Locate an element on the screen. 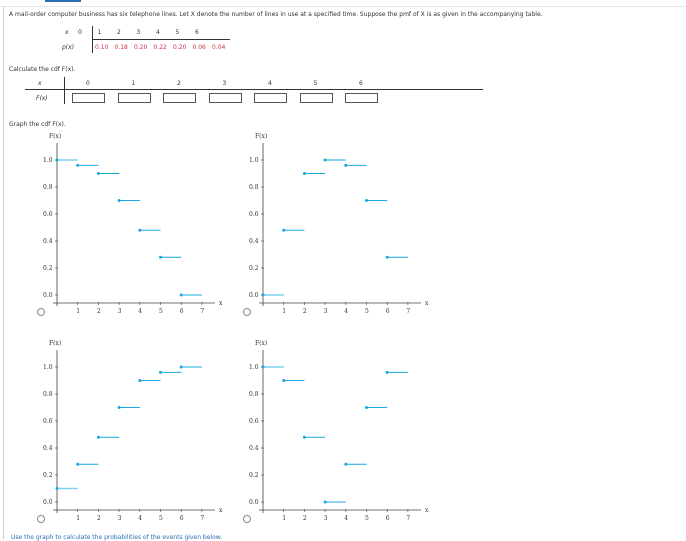 The height and width of the screenshot is (541, 686). cdf-prompt: Calculate the cdf F(x). is located at coordinates (42, 69).